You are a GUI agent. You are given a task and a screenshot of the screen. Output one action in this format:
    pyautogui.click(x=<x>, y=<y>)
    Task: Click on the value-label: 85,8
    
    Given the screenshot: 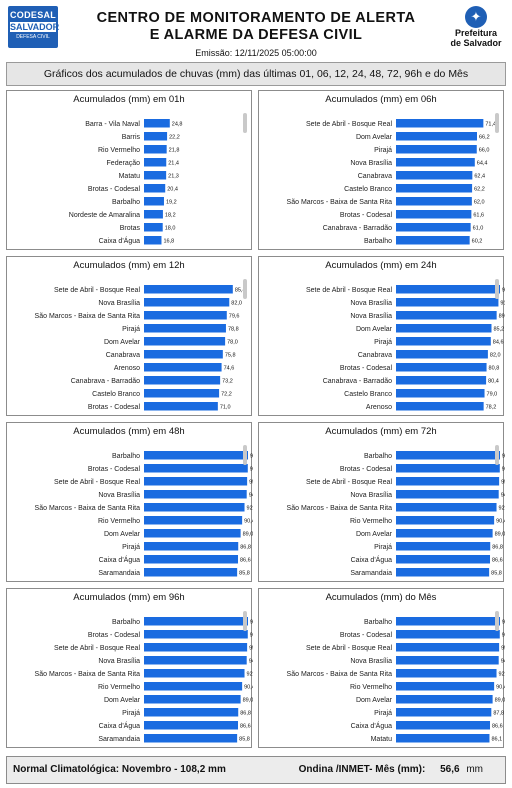 What is the action you would take?
    pyautogui.click(x=244, y=740)
    